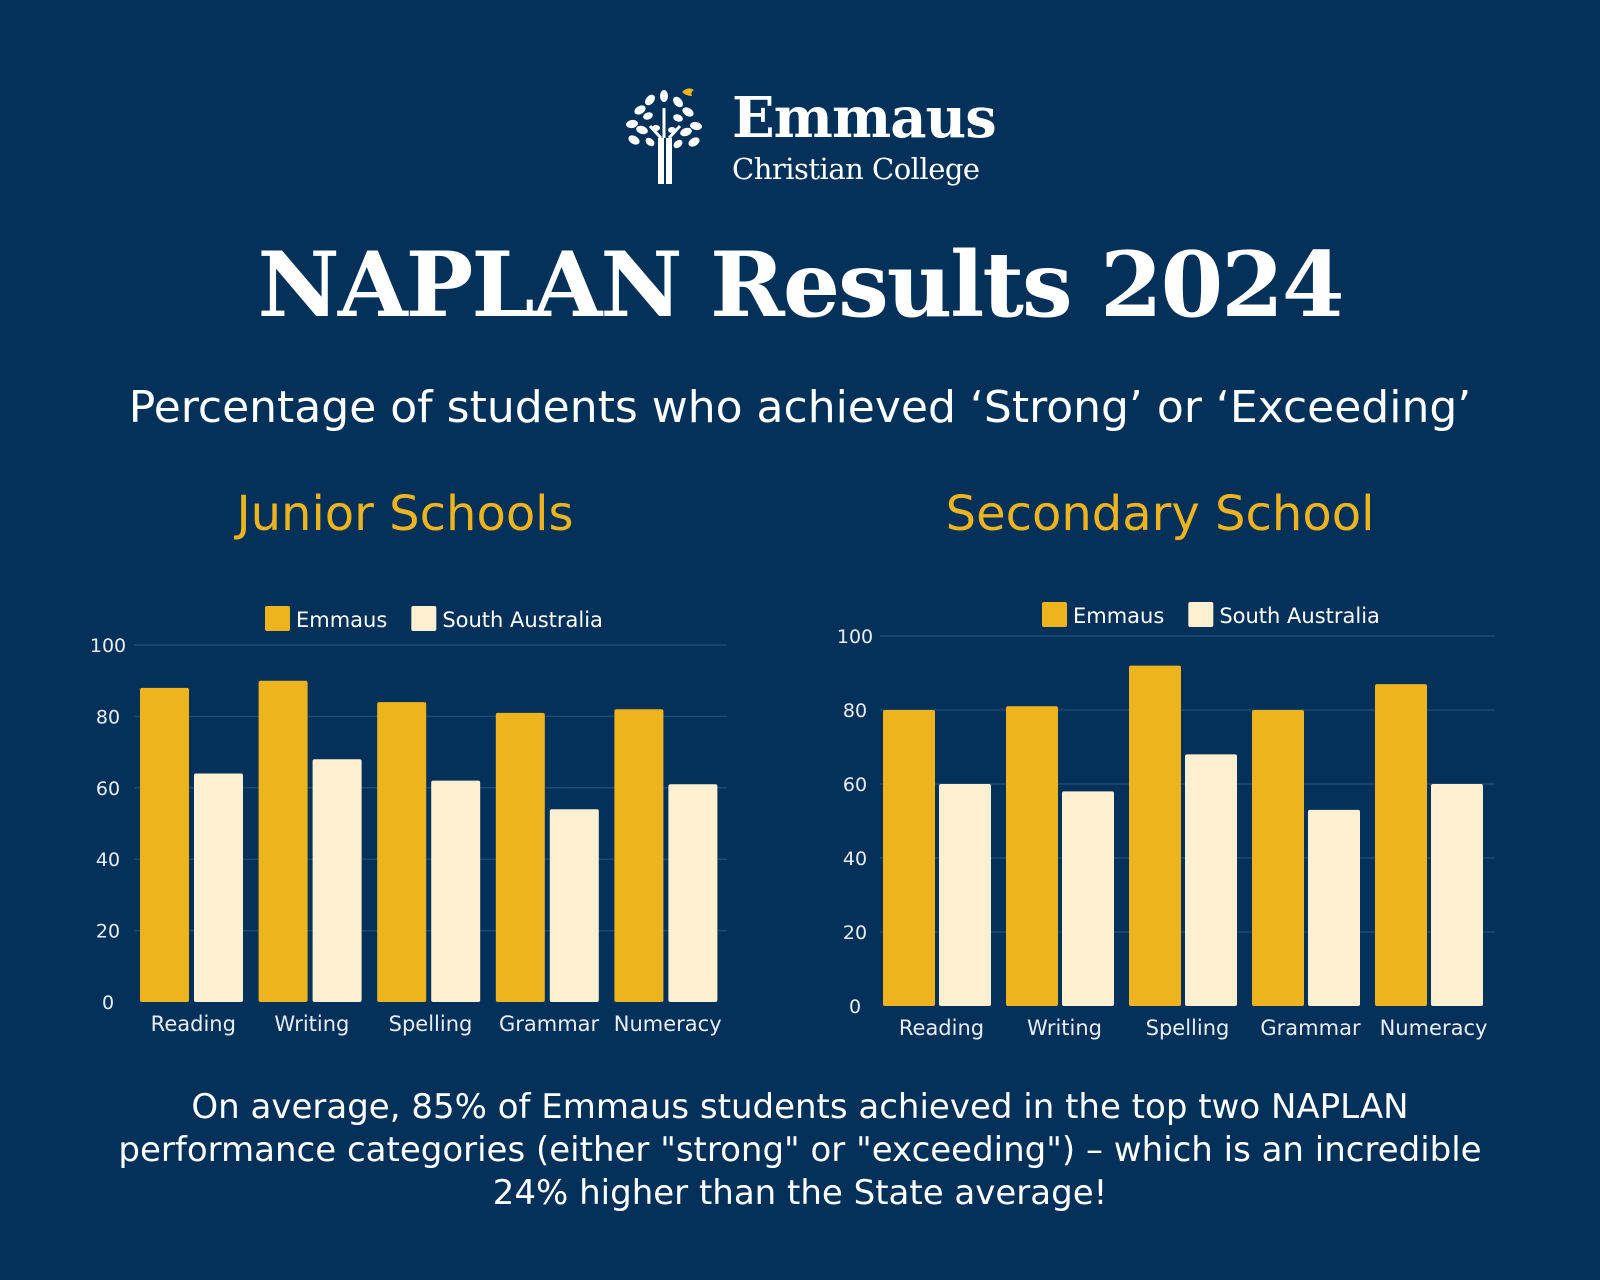  I want to click on junior-bar-grammar-south-australia, so click(574, 905).